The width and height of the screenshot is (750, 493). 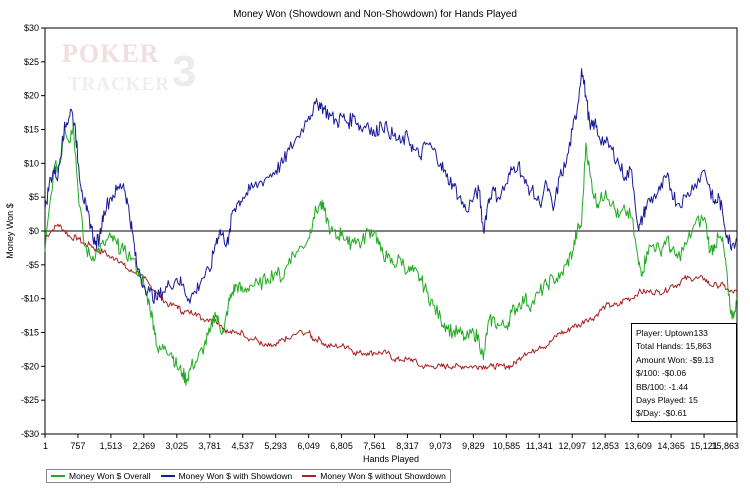 I want to click on pokertracker-logo: POKER TRACKER 3, so click(x=129, y=67).